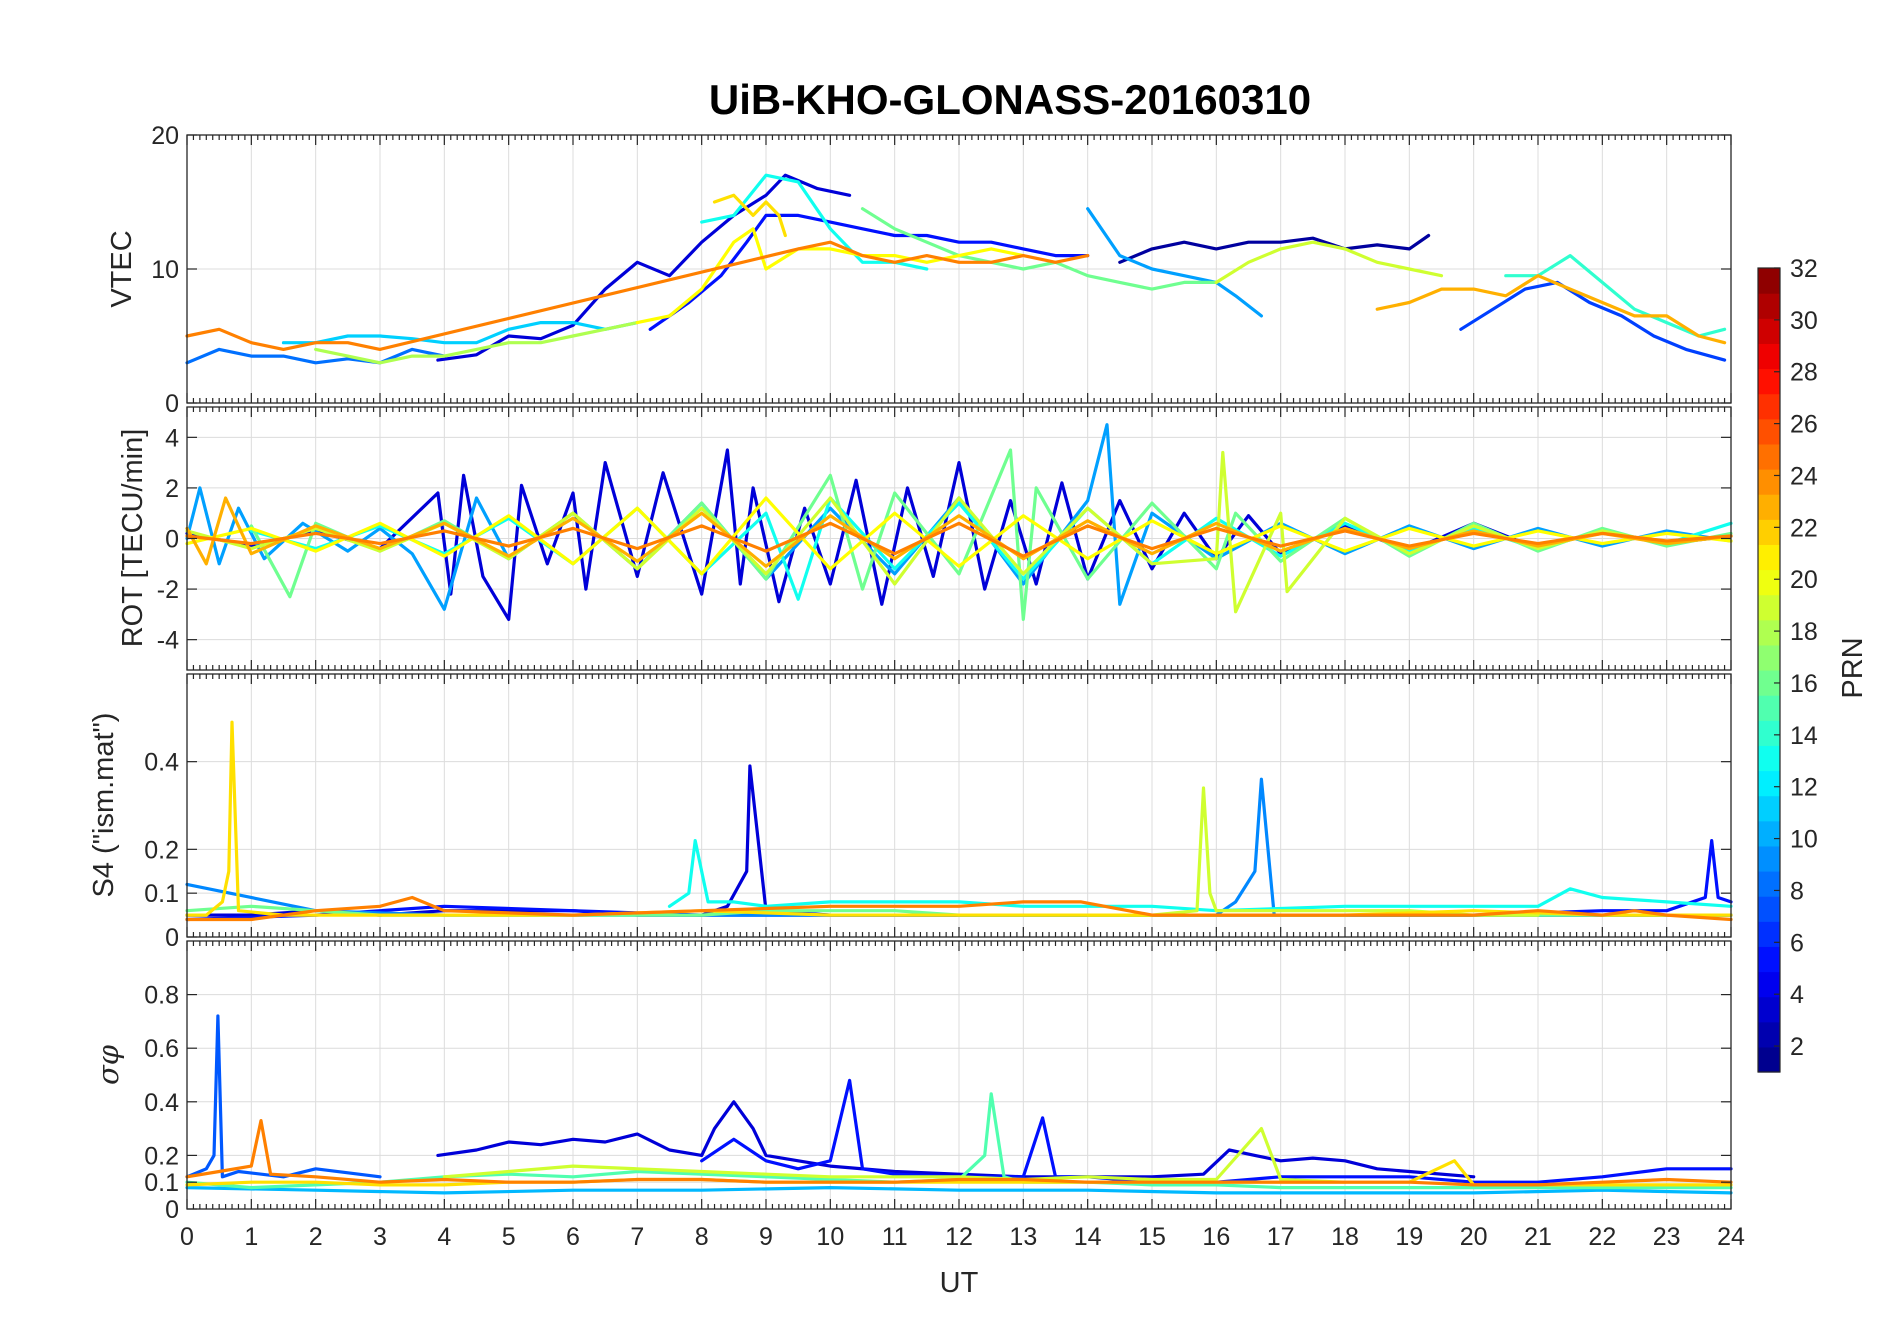 Image resolution: width=1902 pixels, height=1330 pixels. Describe the element at coordinates (1804, 580) in the screenshot. I see `colorbar-tick-label: 20` at that location.